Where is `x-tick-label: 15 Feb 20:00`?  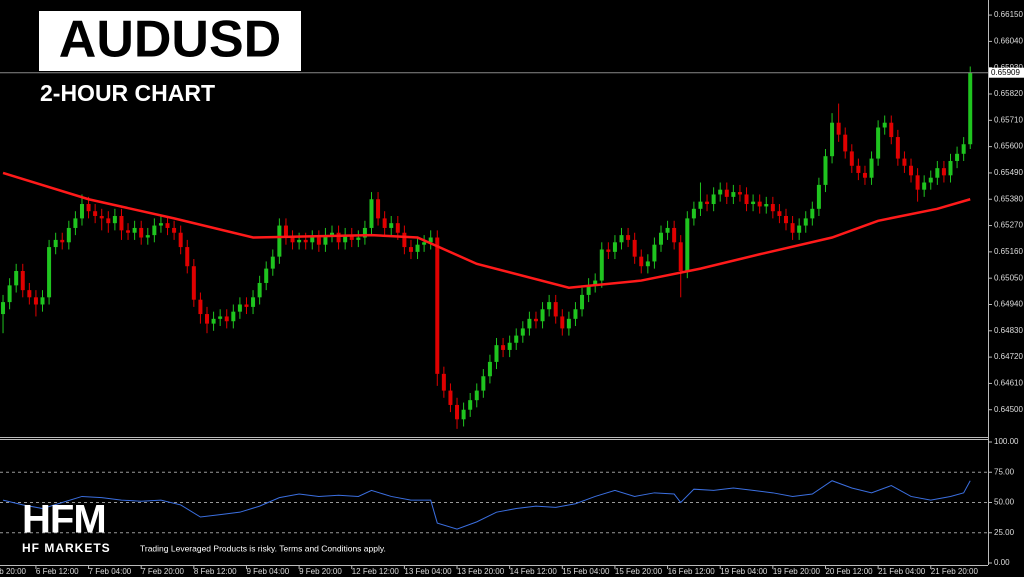 x-tick-label: 15 Feb 20:00 is located at coordinates (639, 571).